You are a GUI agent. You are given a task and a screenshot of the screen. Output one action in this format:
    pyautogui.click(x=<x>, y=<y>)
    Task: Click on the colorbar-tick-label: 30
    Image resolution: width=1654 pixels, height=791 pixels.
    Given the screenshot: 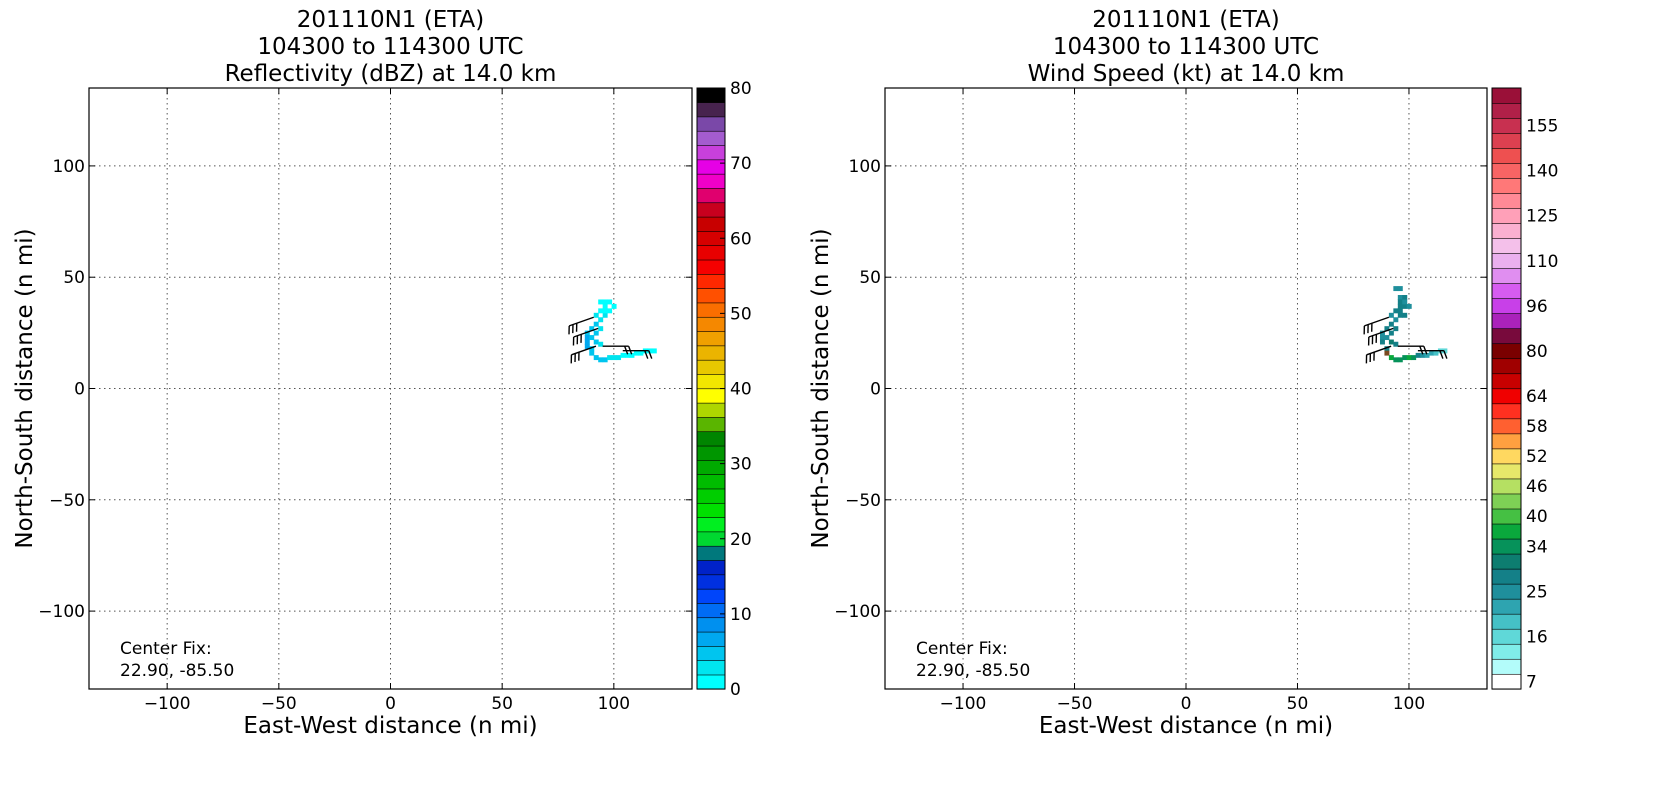 What is the action you would take?
    pyautogui.click(x=741, y=465)
    